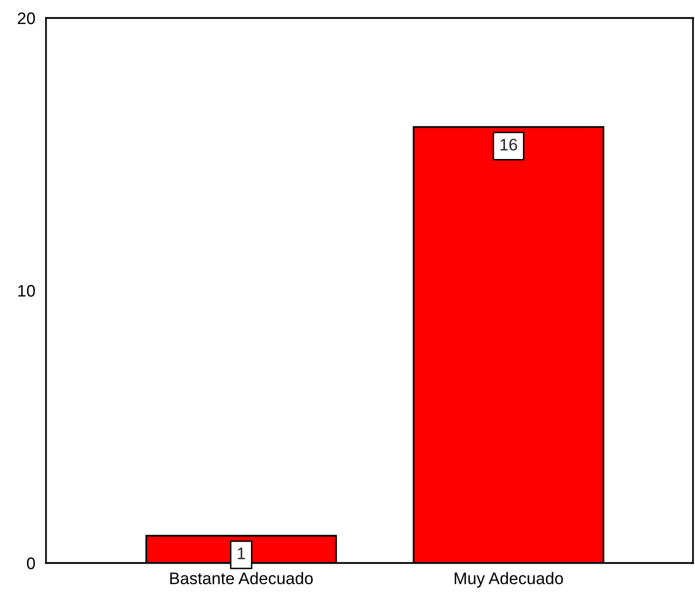 The width and height of the screenshot is (695, 598). Describe the element at coordinates (241, 554) in the screenshot. I see `data-label: 1` at that location.